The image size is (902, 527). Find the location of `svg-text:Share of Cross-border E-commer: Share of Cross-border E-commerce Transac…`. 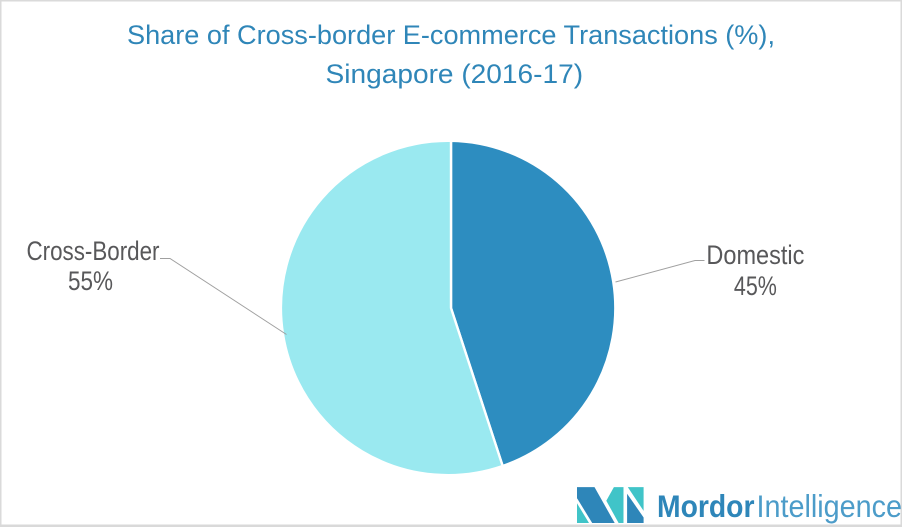

svg-text:Share of Cross-border E-commer: Share of Cross-border E-commerce Transac… is located at coordinates (451, 35).